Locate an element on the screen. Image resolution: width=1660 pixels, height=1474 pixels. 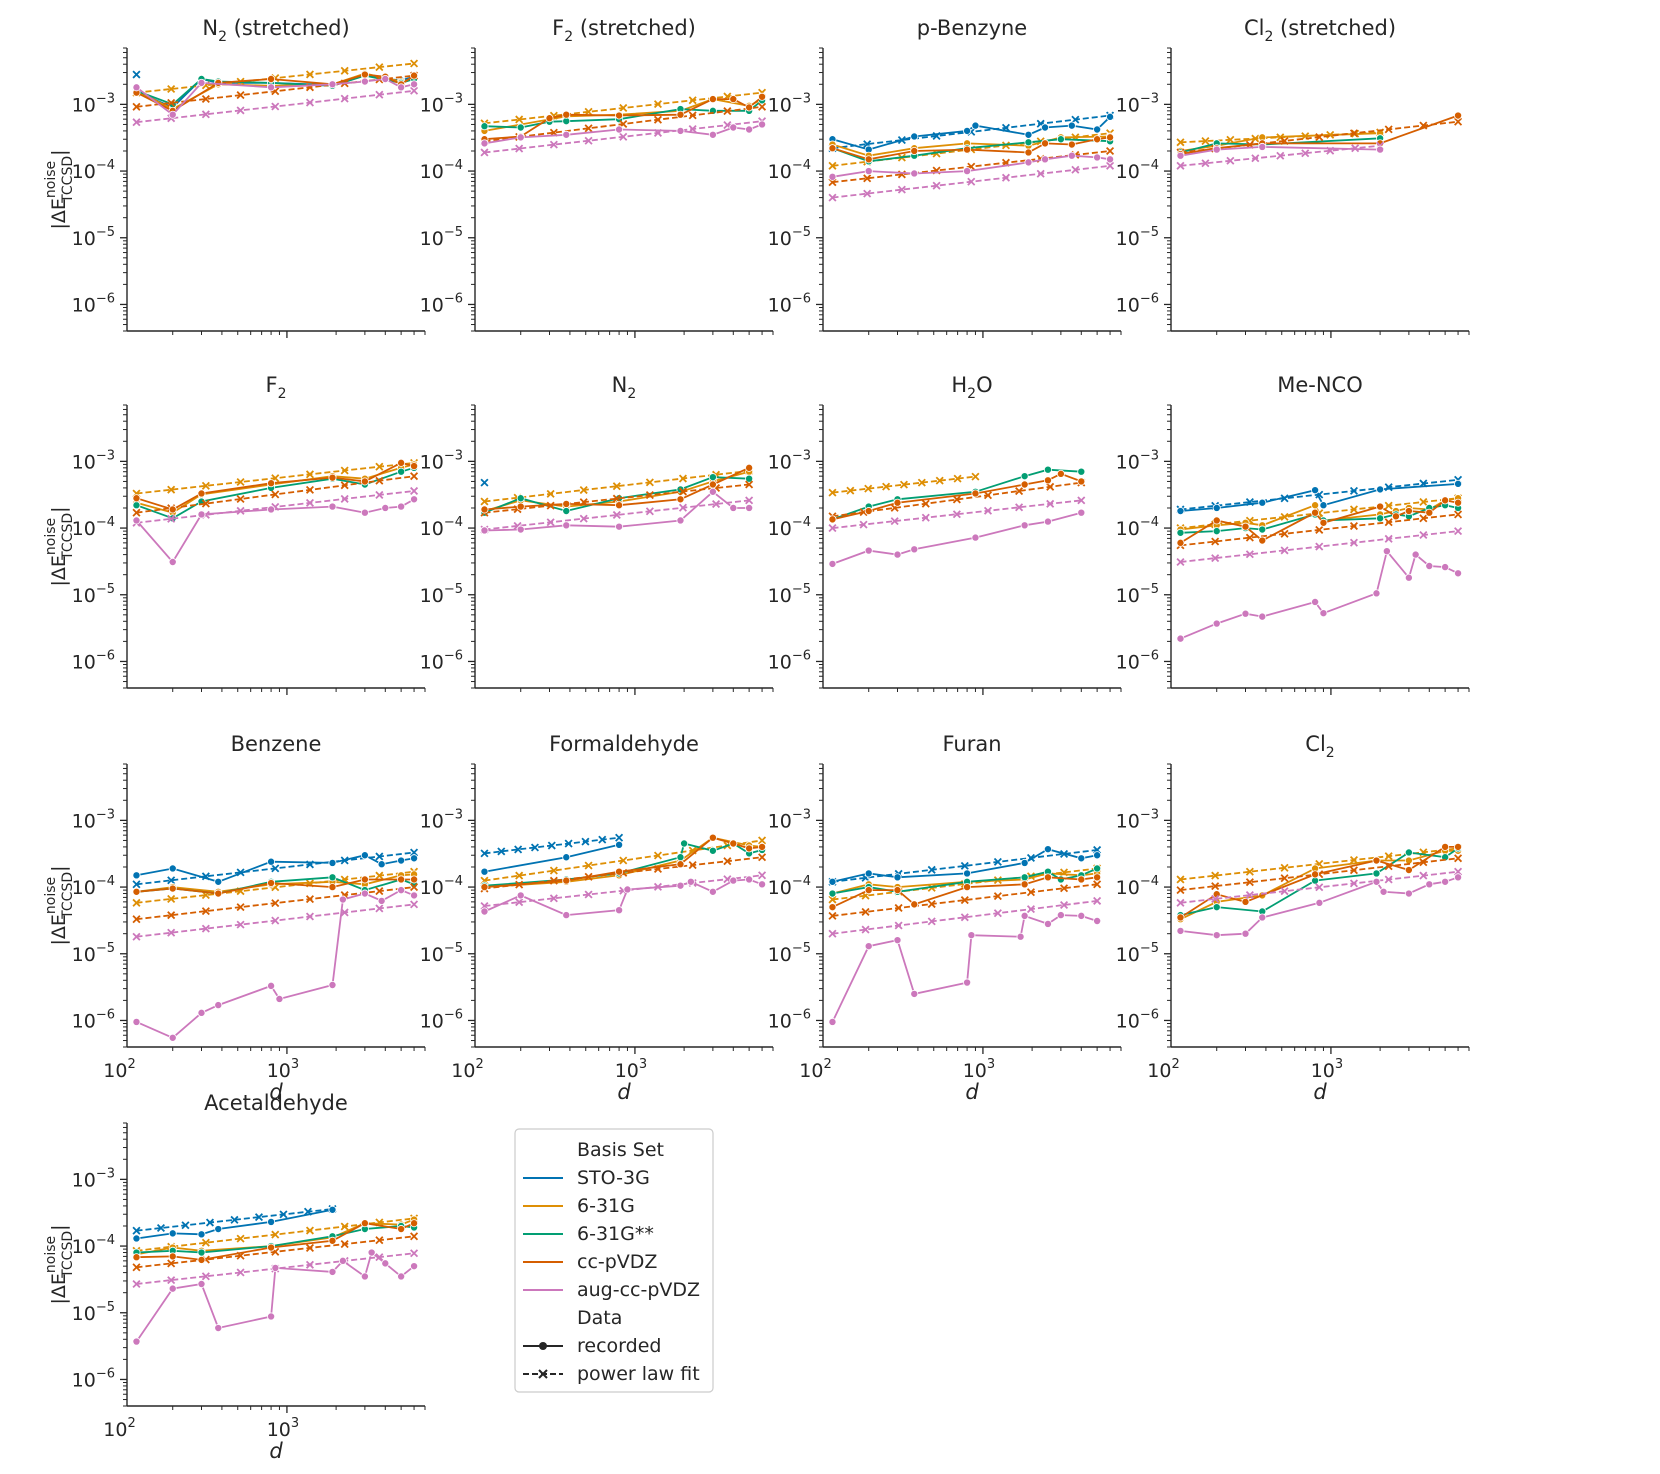
x-tick-exponent: 3 is located at coordinates (295, 1423).